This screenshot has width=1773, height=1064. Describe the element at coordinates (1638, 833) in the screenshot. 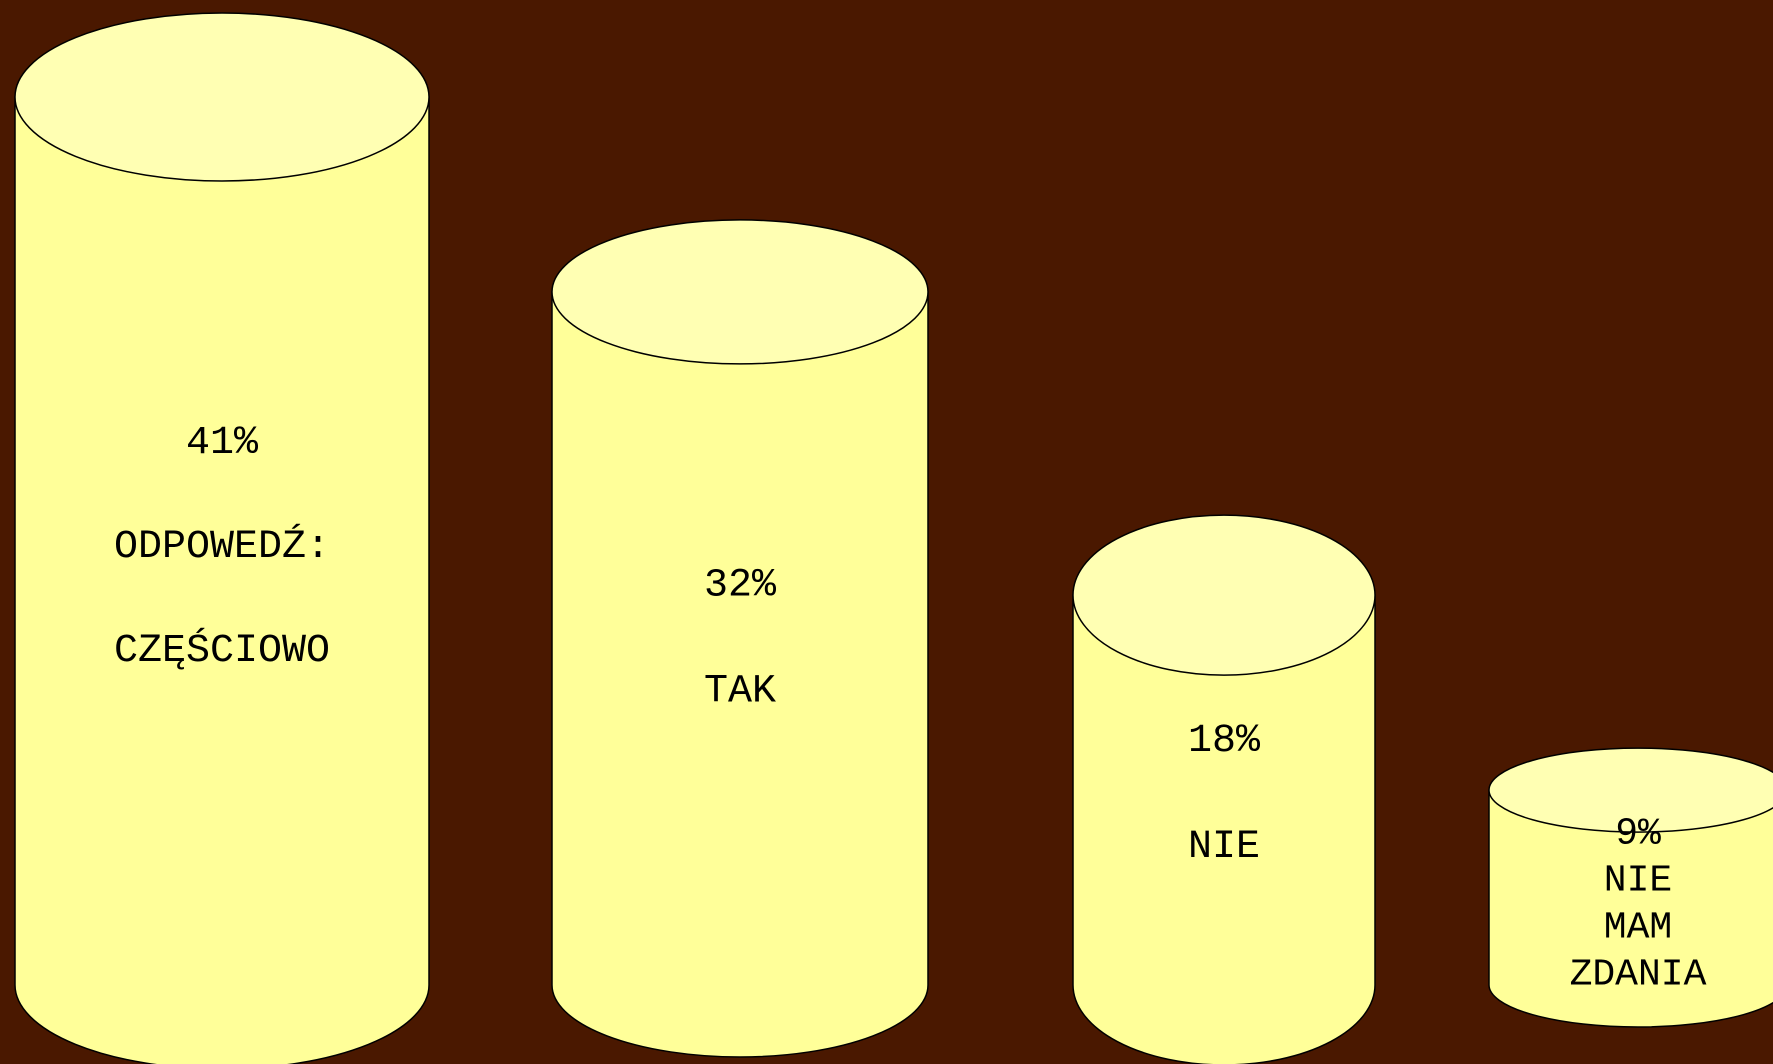

I see `value-label: 9%` at that location.